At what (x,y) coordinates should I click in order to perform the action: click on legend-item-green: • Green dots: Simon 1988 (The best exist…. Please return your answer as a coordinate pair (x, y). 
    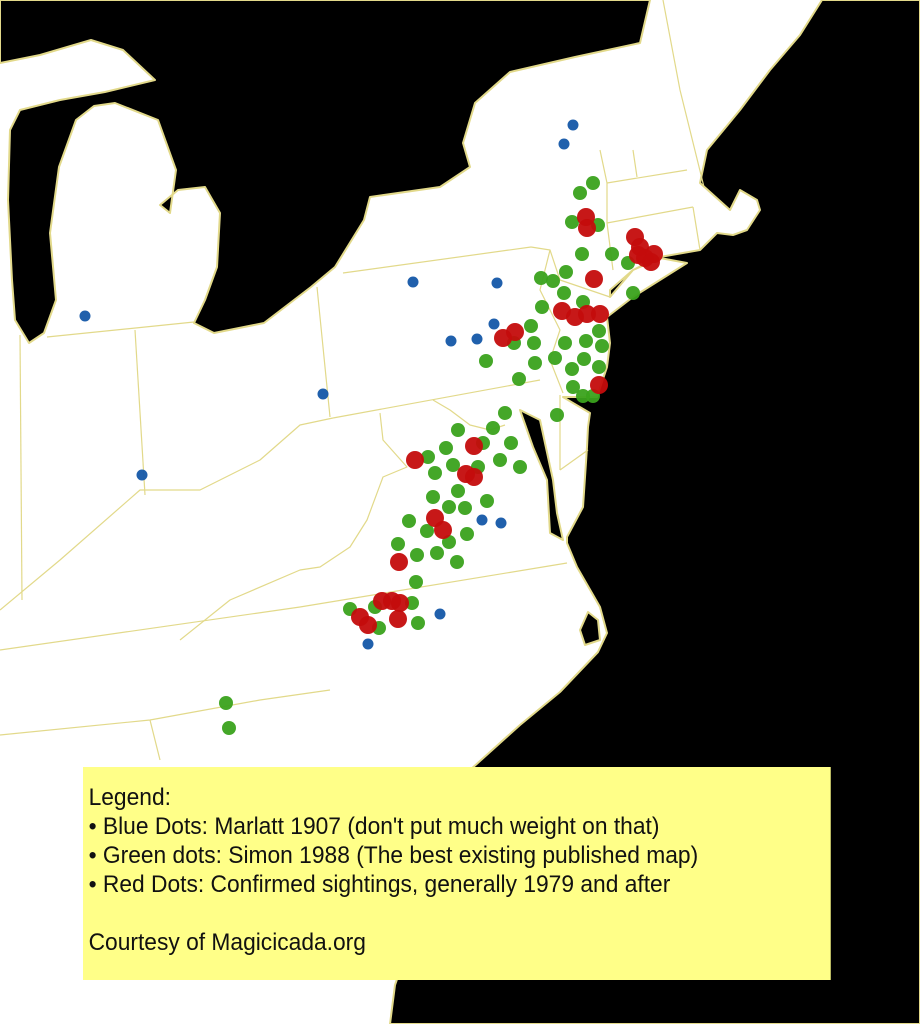
    Looking at the image, I should click on (393, 855).